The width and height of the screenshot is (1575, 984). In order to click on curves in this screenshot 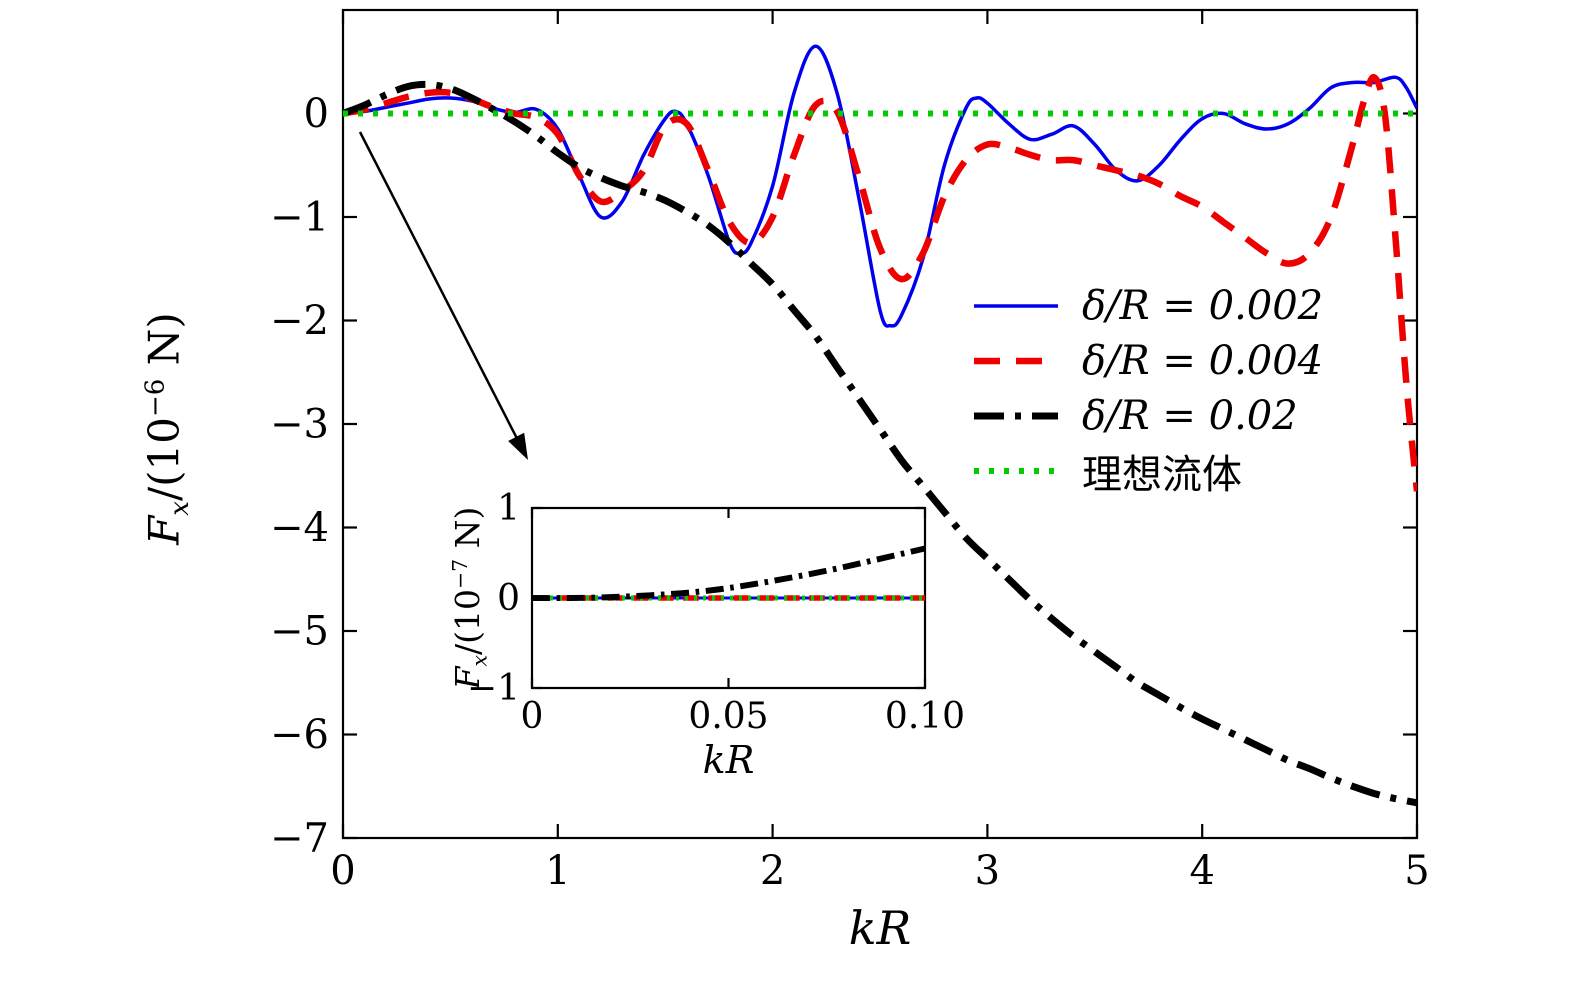, I will do `click(728, 573)`.